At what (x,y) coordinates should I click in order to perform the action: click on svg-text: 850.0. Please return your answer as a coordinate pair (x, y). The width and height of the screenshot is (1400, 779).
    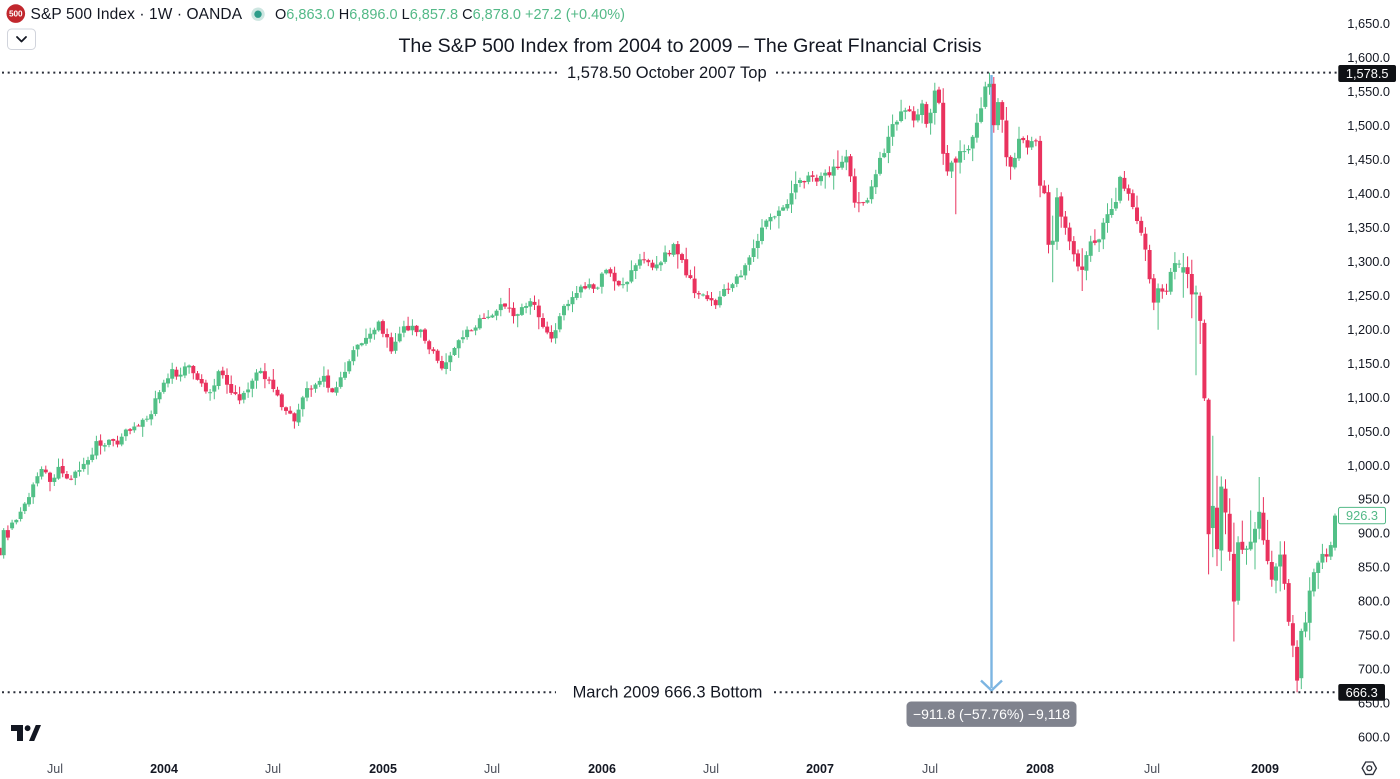
    Looking at the image, I should click on (1374, 567).